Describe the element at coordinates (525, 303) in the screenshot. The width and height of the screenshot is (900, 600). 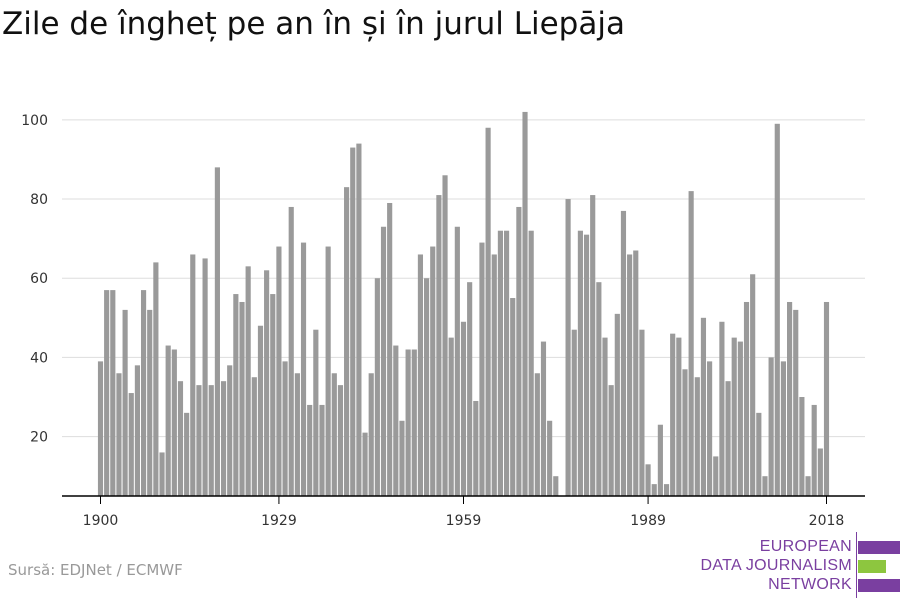
I see `bar-1969` at that location.